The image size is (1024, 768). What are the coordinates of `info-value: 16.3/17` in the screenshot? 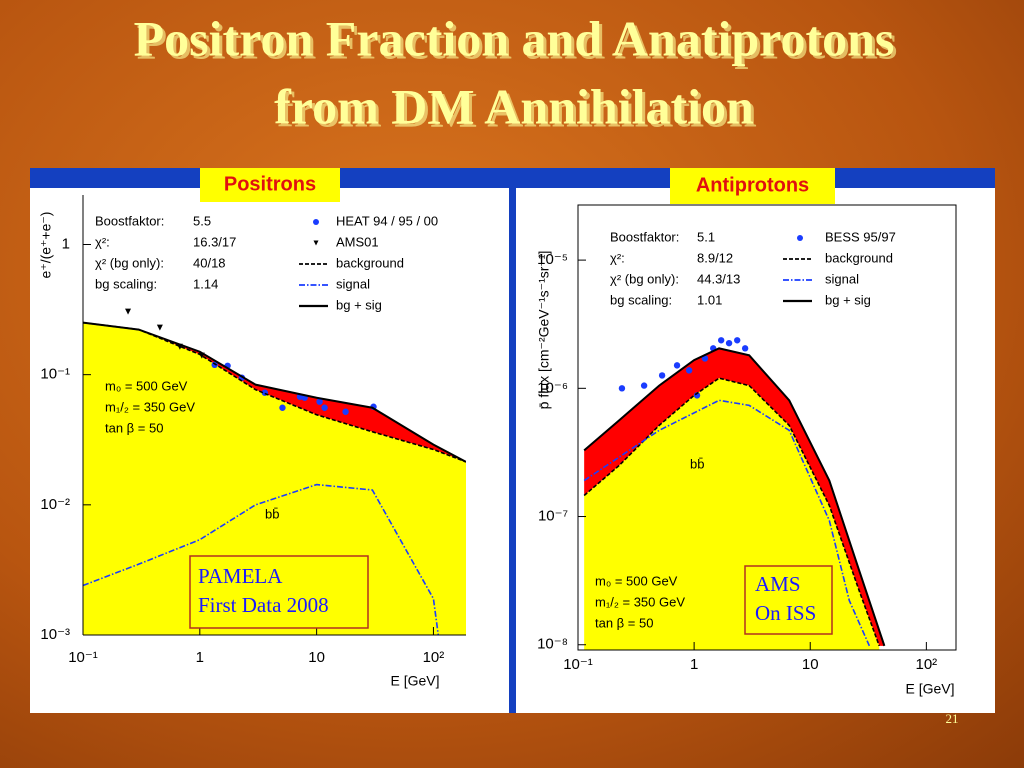 It's located at (214, 241).